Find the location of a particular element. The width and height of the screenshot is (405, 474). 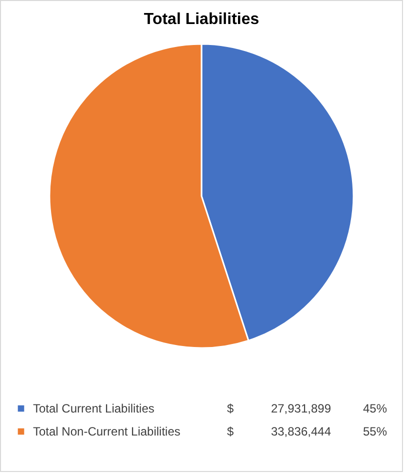

legend-label: Total Current Liabilities is located at coordinates (93, 409).